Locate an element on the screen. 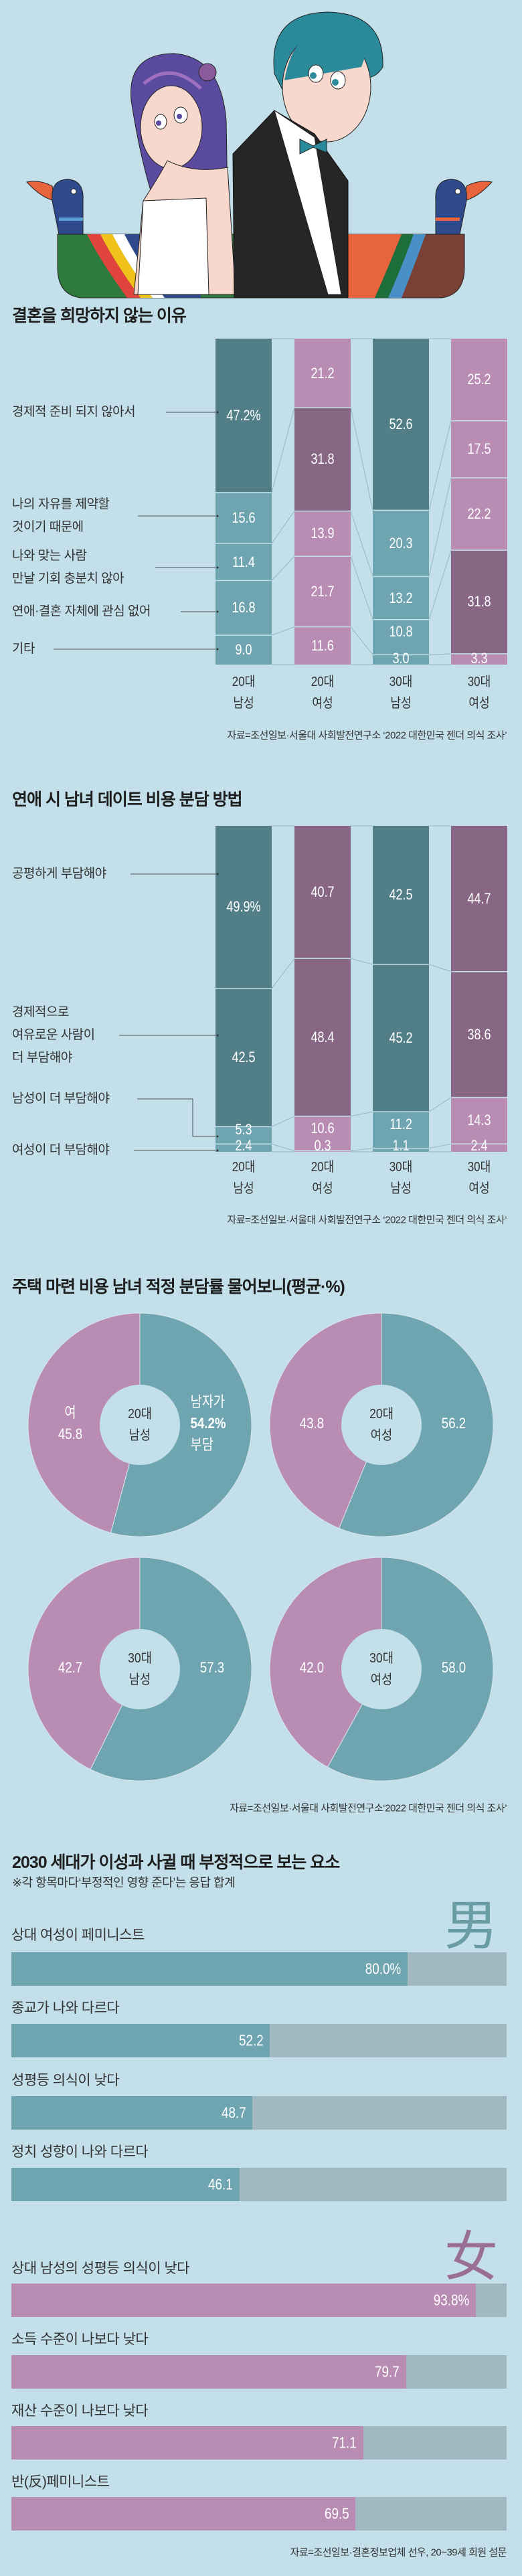 The height and width of the screenshot is (2576, 522). category-label-line: 여유로운 사람이 is located at coordinates (53, 1035).